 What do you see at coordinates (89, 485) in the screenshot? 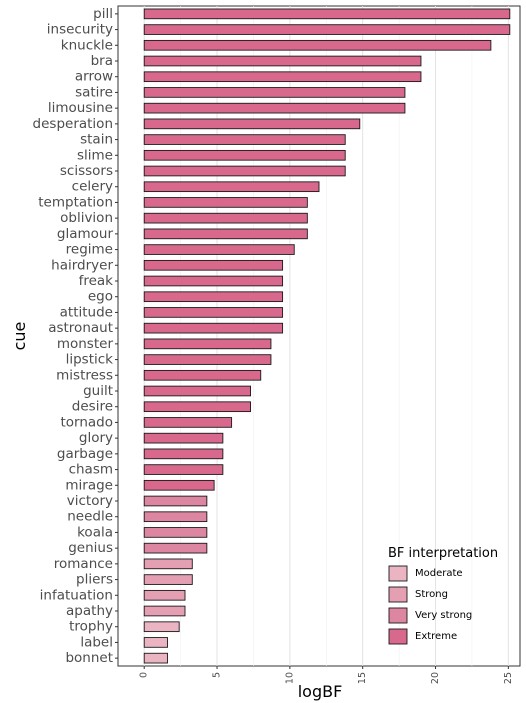
I see `y-tick-label-mirage: mirage` at bounding box center [89, 485].